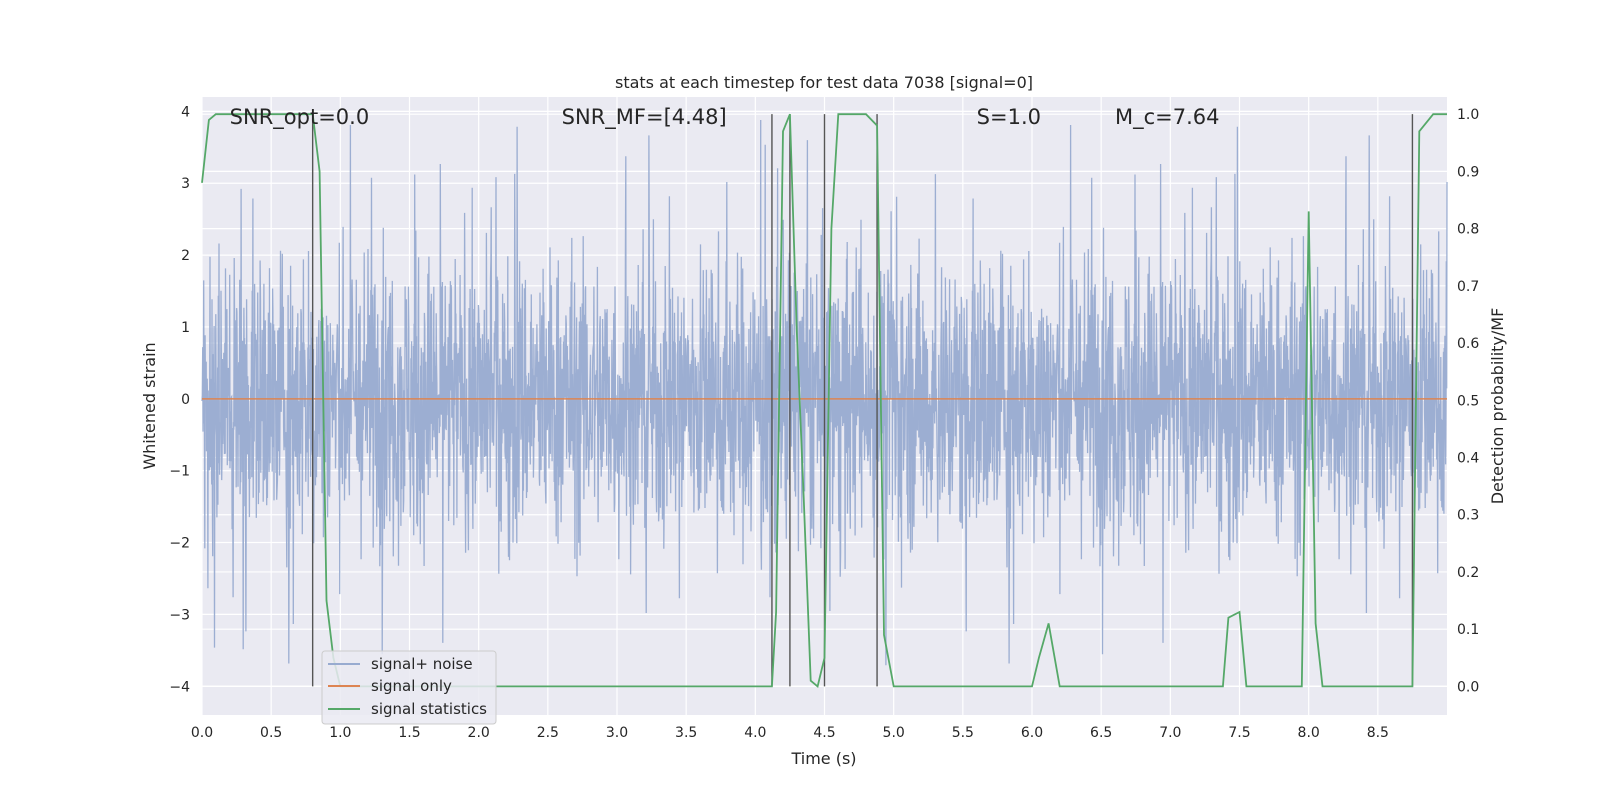 Image resolution: width=1600 pixels, height=800 pixels. What do you see at coordinates (429, 709) in the screenshot?
I see `legend-label-signal-statistics: signal statistics` at bounding box center [429, 709].